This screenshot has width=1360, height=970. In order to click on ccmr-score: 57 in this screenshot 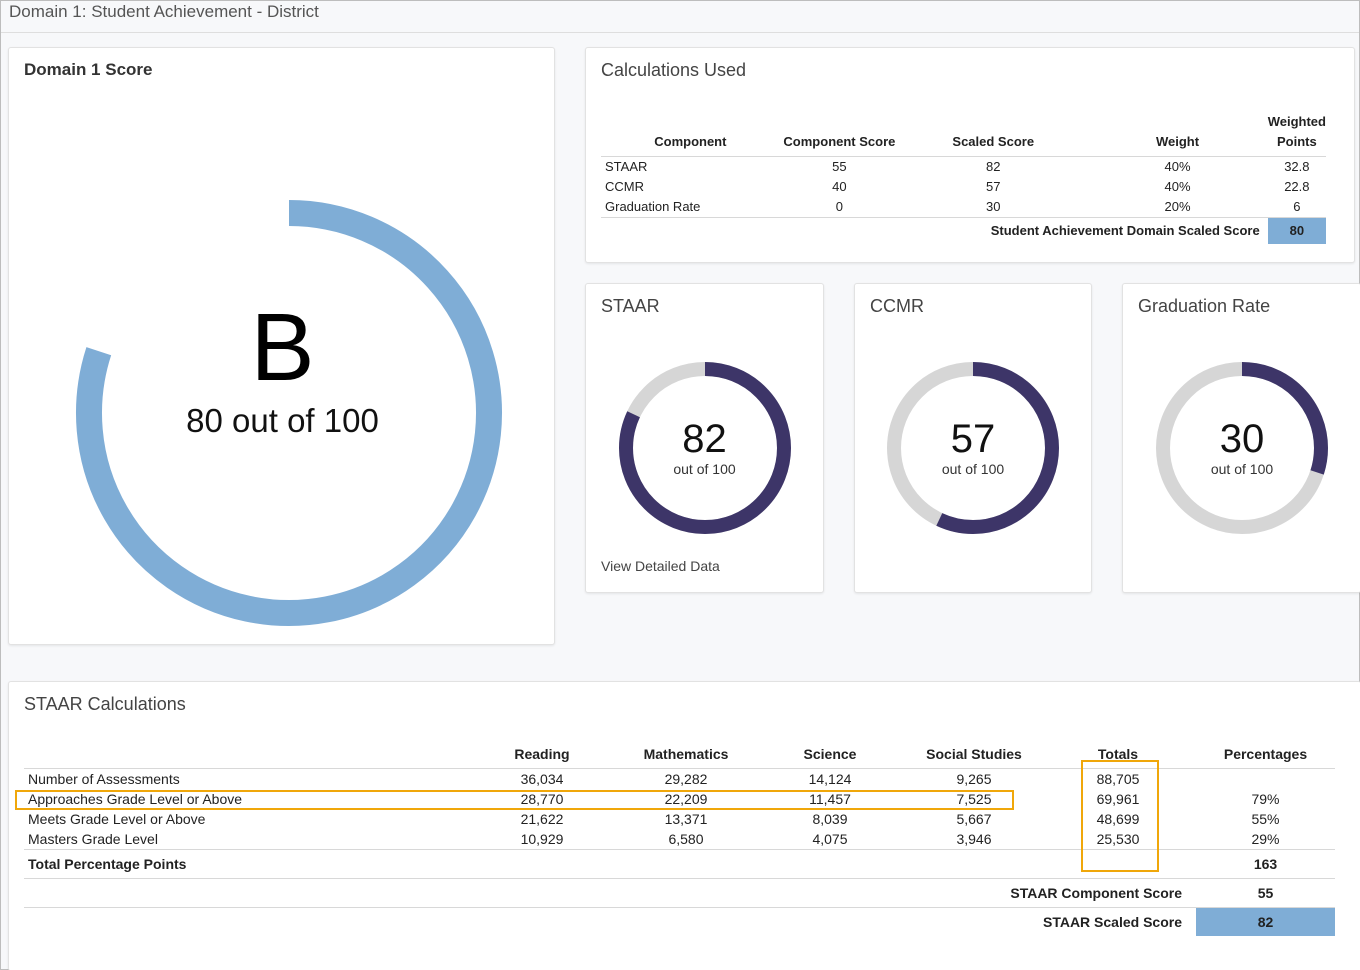, I will do `click(973, 439)`.